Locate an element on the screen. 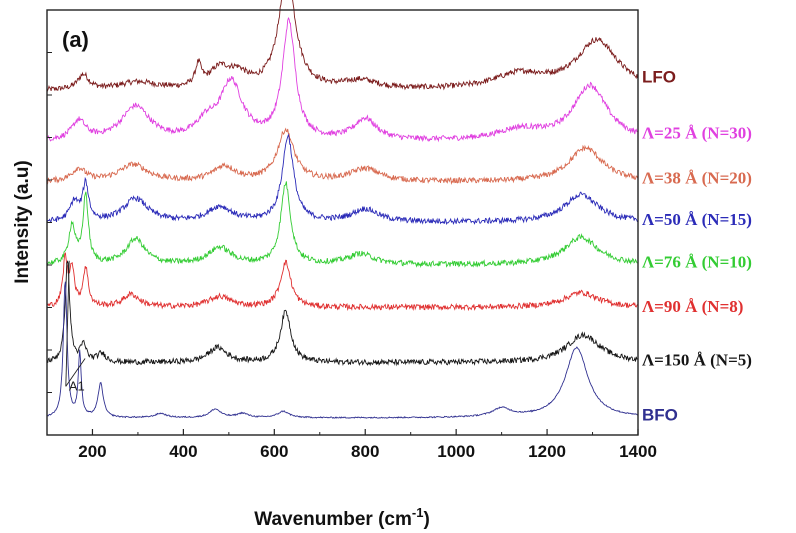  series-label-7: BFO is located at coordinates (660, 415).